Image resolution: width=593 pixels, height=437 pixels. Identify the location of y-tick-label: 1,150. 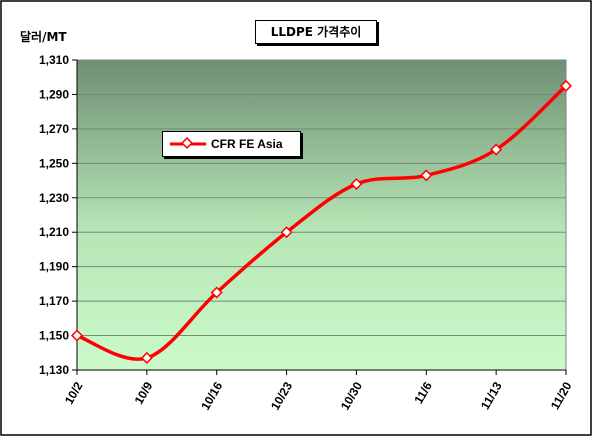
(54, 336).